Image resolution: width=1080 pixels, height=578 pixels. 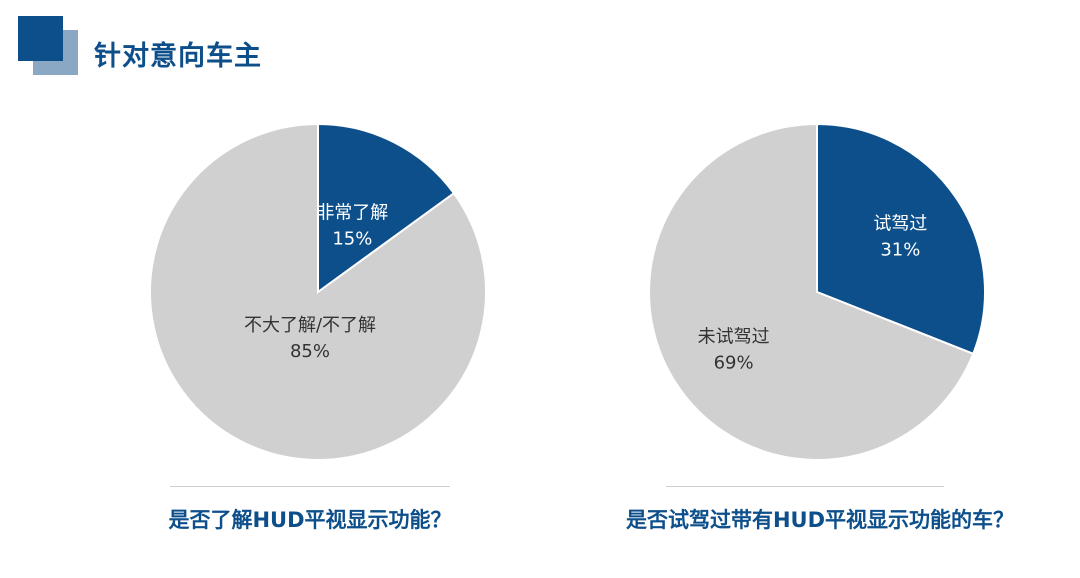 I want to click on slice-not-familiar-category: 不大了解/不了解, so click(x=310, y=325).